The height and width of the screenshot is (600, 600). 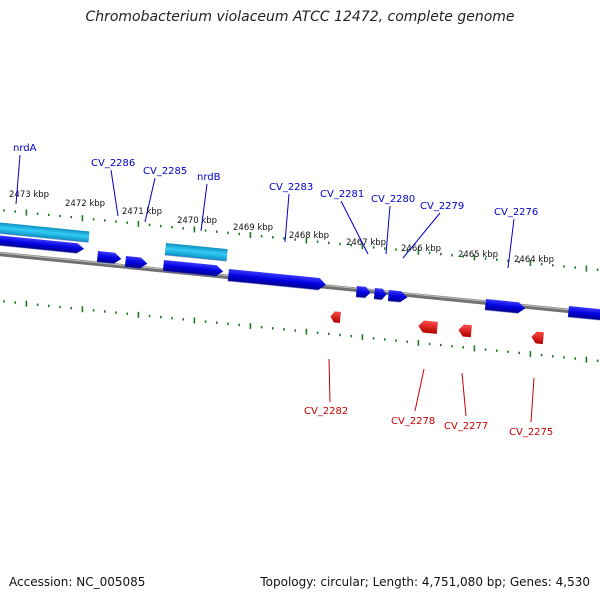 I want to click on reverse-gene-label: CV_2275, so click(x=531, y=432).